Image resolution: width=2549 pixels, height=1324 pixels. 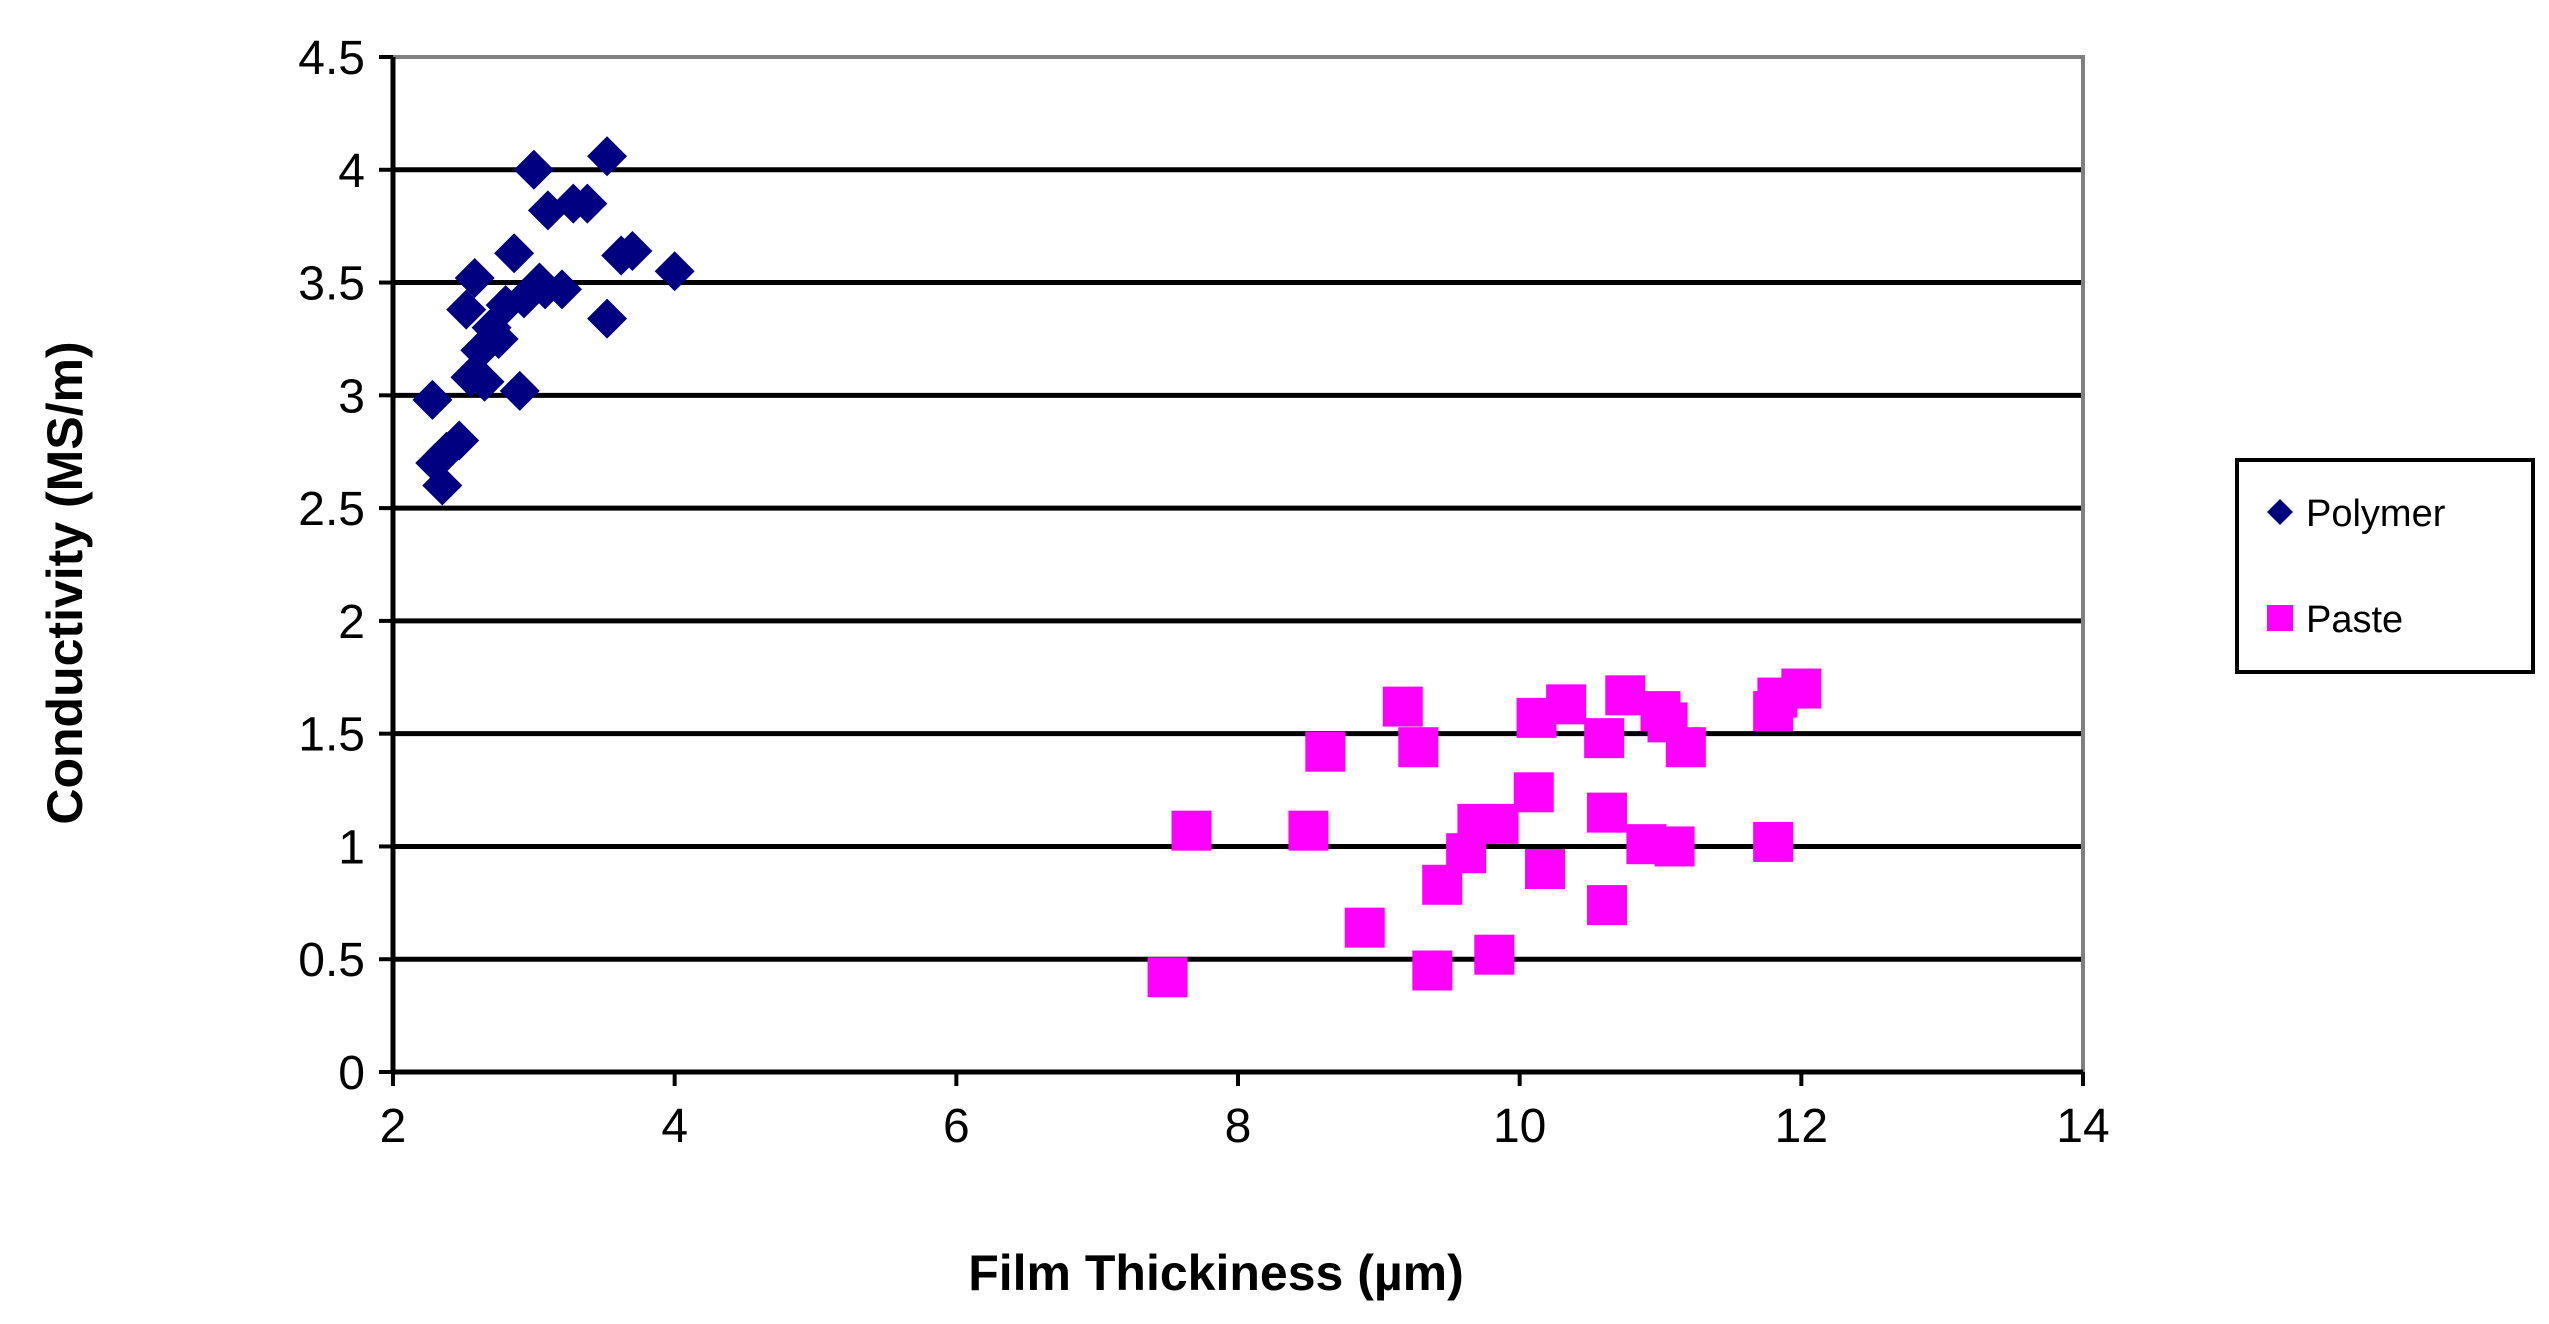 What do you see at coordinates (2082, 1126) in the screenshot?
I see `x-tick-label: 14` at bounding box center [2082, 1126].